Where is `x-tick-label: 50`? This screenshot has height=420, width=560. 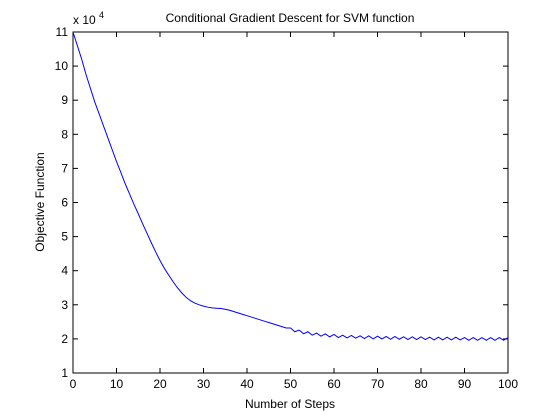
x-tick-label: 50 is located at coordinates (291, 384).